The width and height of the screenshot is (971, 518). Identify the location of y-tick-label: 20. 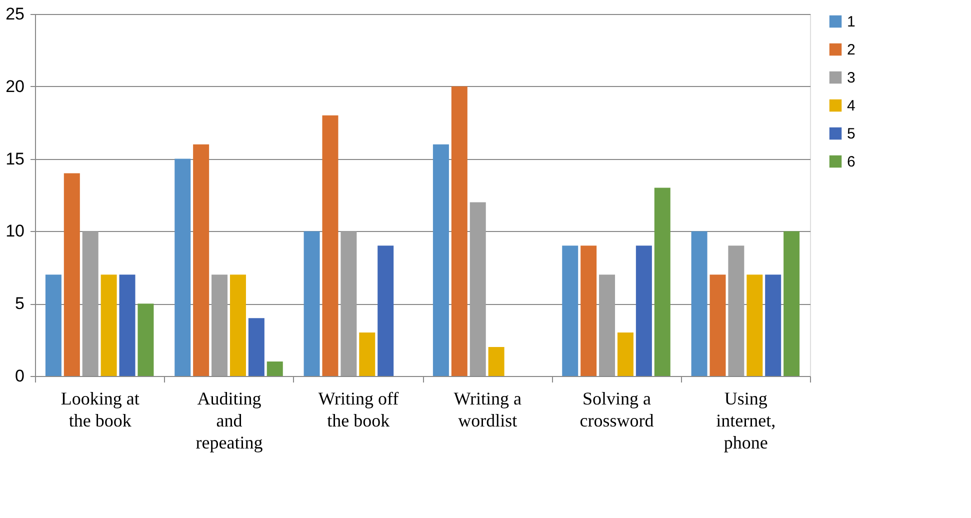
(15, 86).